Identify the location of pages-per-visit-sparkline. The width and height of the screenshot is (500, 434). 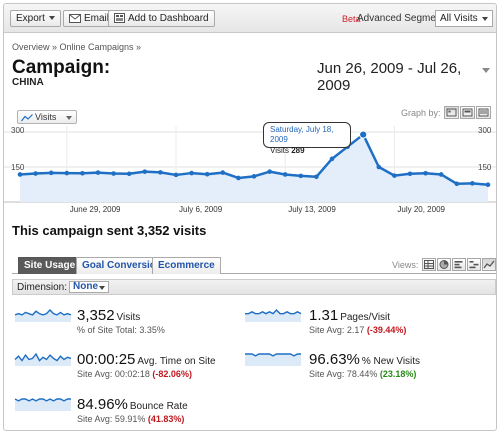
(273, 315).